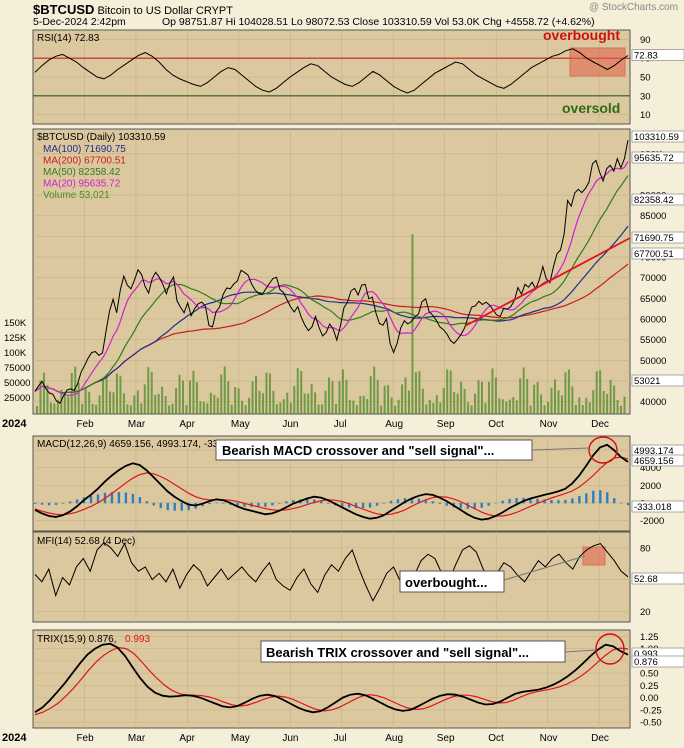 This screenshot has width=684, height=748. I want to click on trix-line, so click(331, 678).